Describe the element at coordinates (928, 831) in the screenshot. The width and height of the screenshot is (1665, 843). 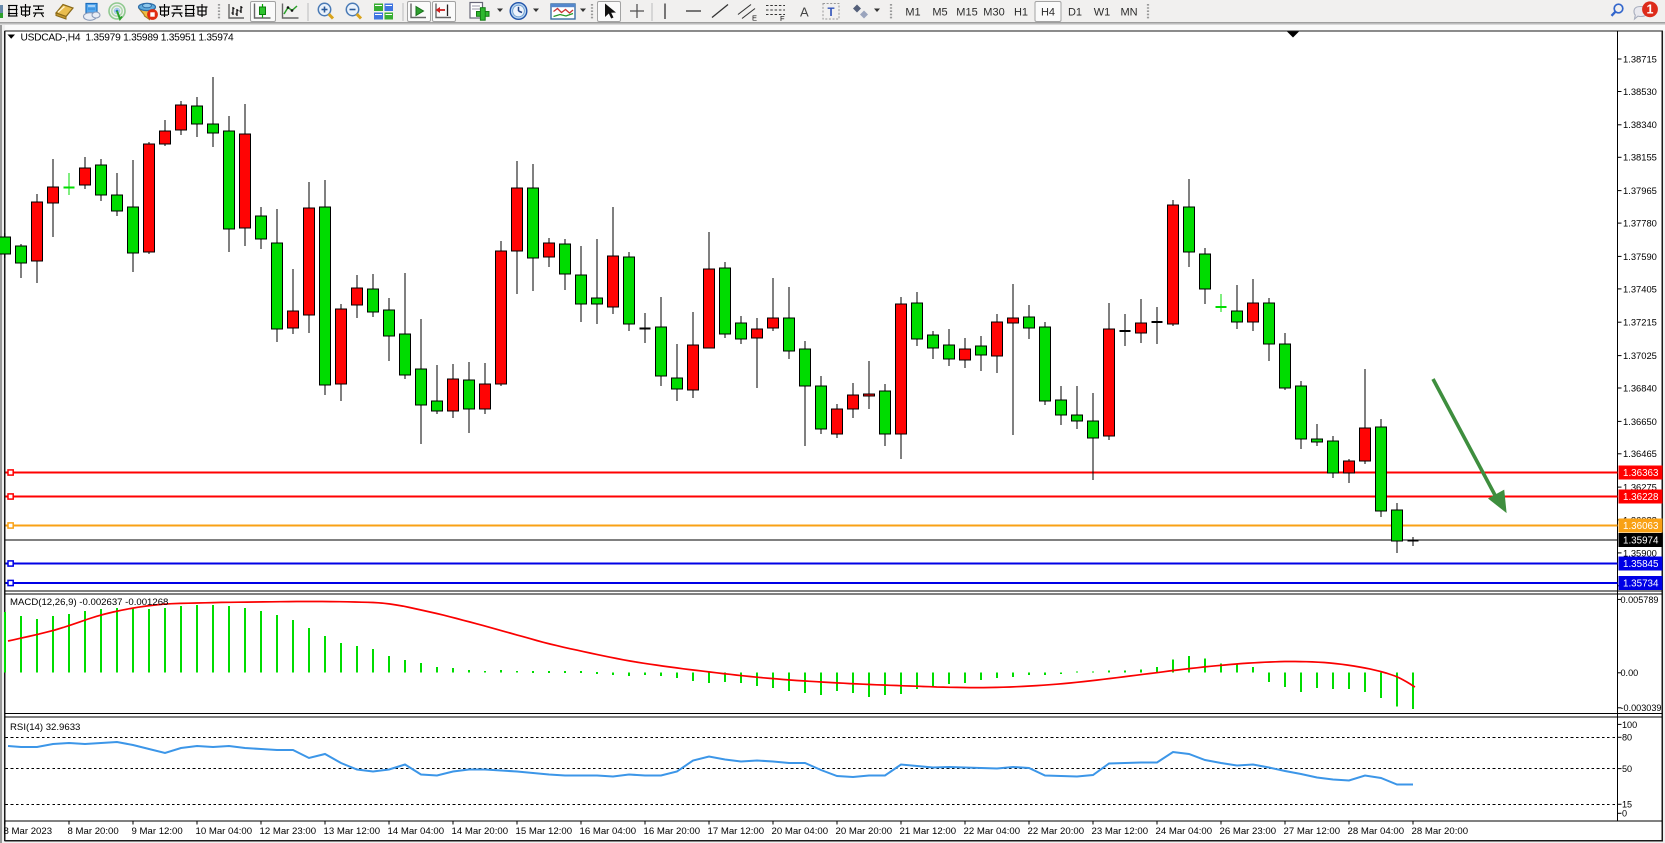
I see `svg-text: 21 Mar 12:00` at that location.